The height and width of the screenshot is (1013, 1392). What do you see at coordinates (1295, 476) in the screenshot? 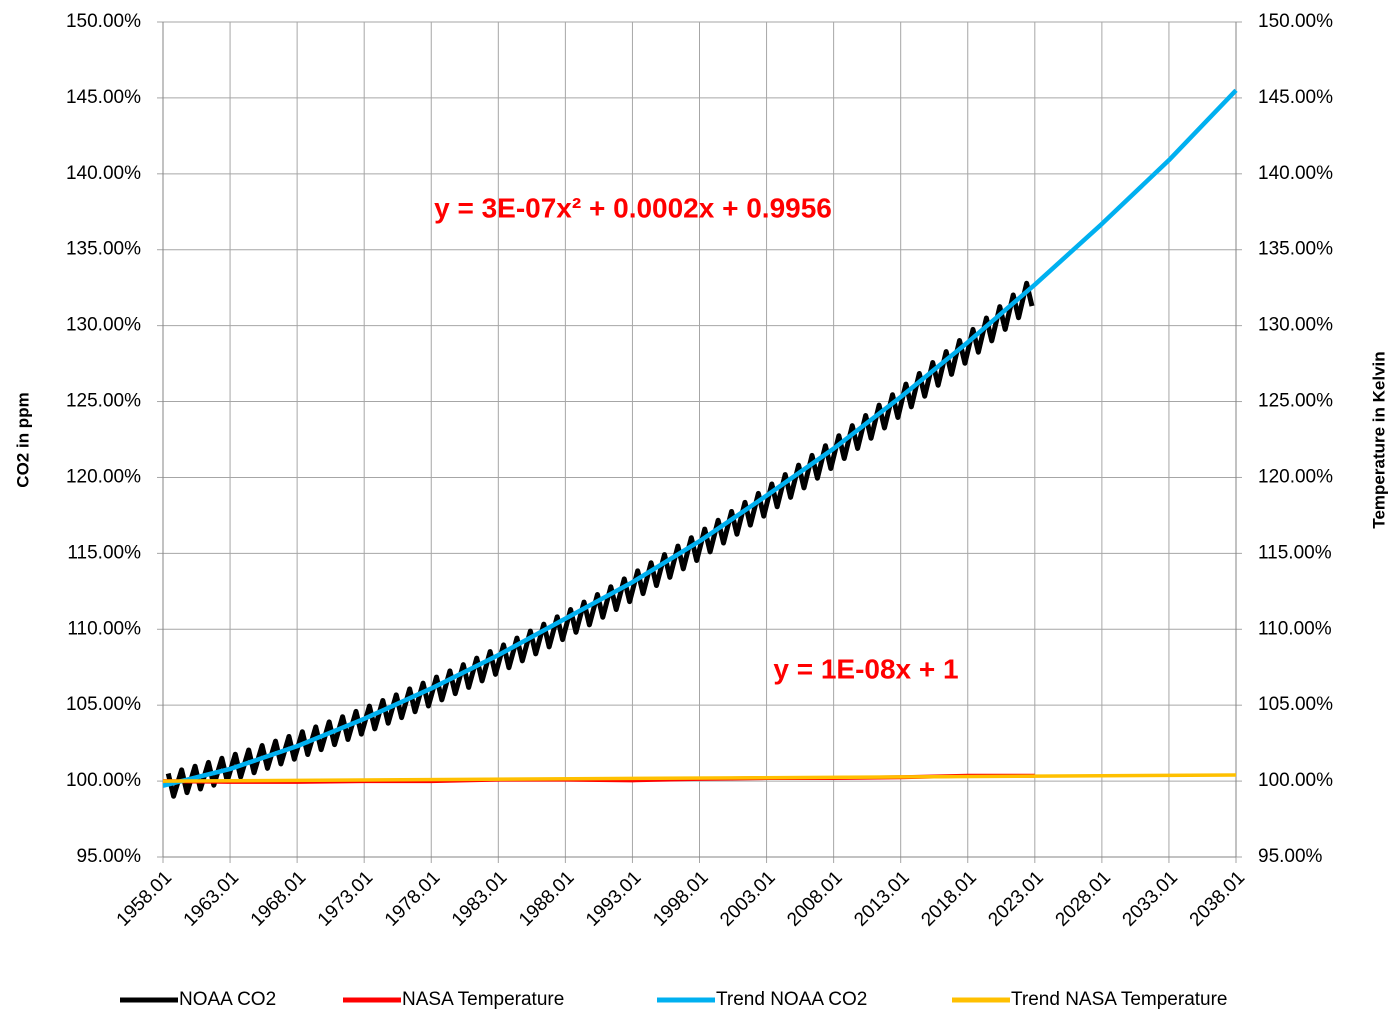
I see `y2-tick-label: 120.00%` at bounding box center [1295, 476].